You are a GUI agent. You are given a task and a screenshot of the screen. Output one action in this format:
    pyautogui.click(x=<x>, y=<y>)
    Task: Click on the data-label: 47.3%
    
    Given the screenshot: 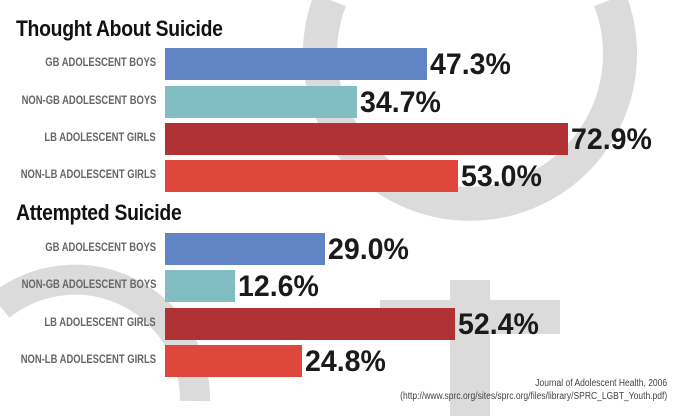 What is the action you would take?
    pyautogui.click(x=470, y=64)
    